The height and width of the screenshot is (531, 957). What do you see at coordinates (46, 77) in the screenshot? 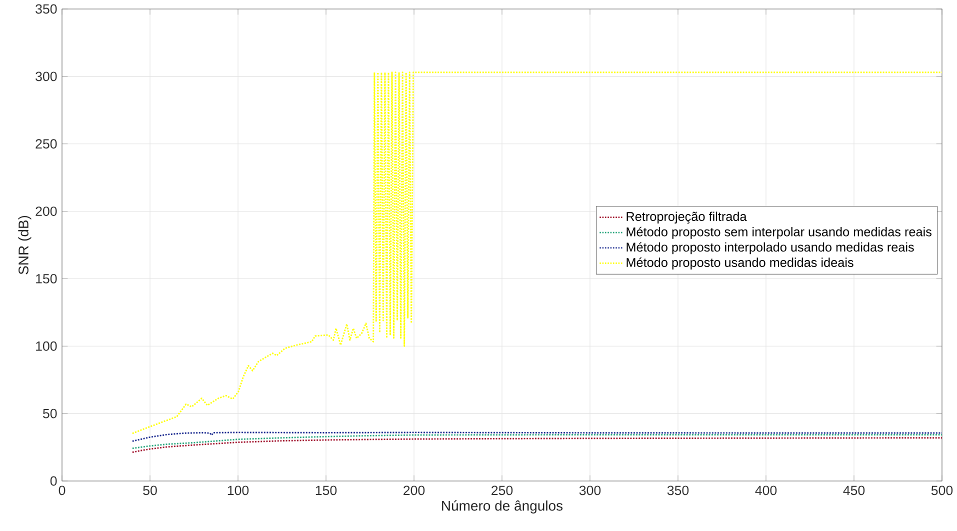
I see `y-tick-label: 300` at bounding box center [46, 77].